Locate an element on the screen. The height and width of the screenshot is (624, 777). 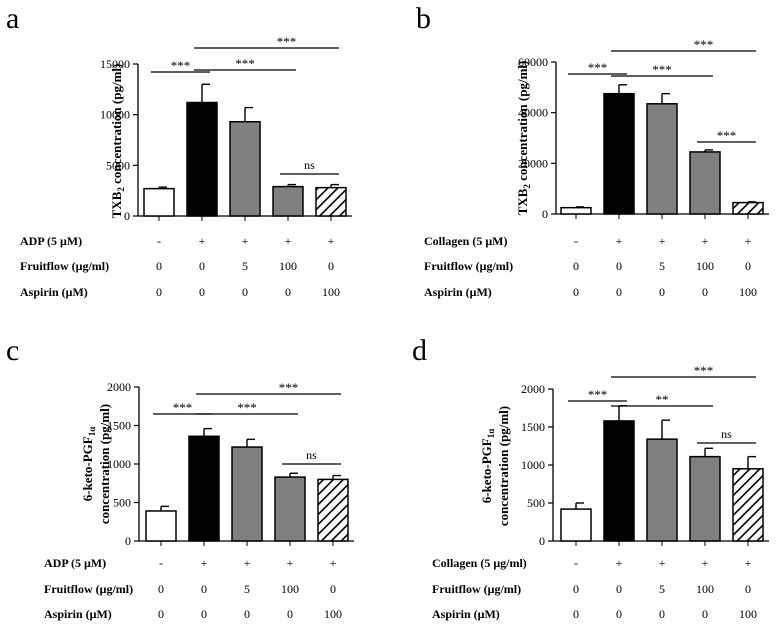
y-tick-label: 500 is located at coordinates (536, 503).